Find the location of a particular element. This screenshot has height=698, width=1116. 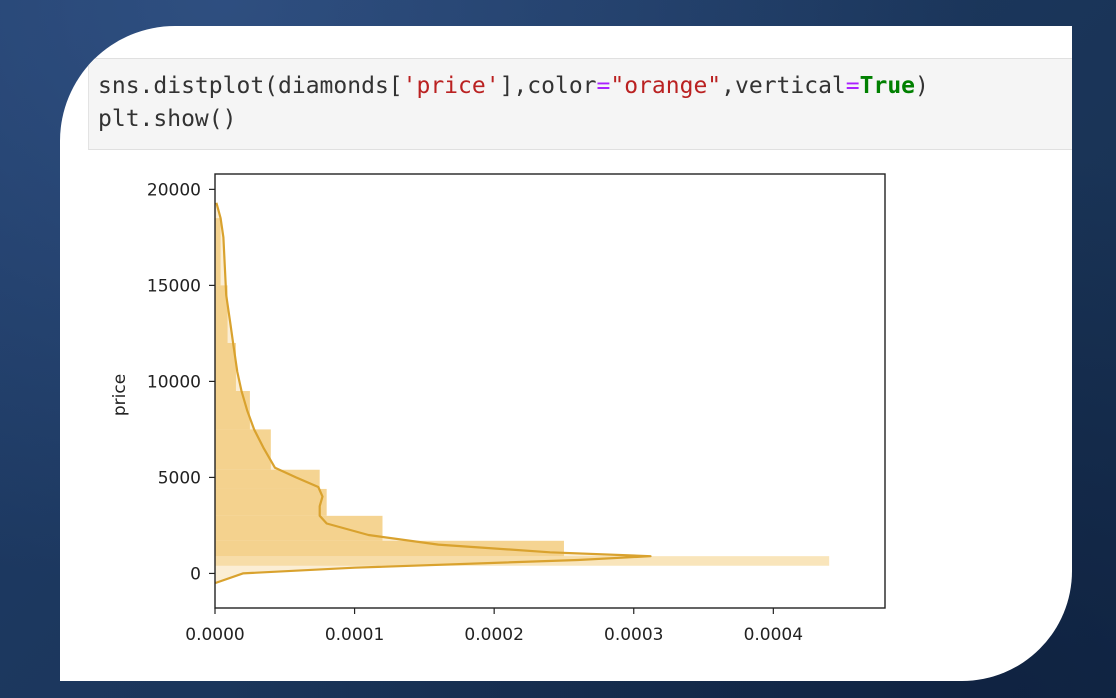

x-tick-label: 0.0001 is located at coordinates (354, 635).